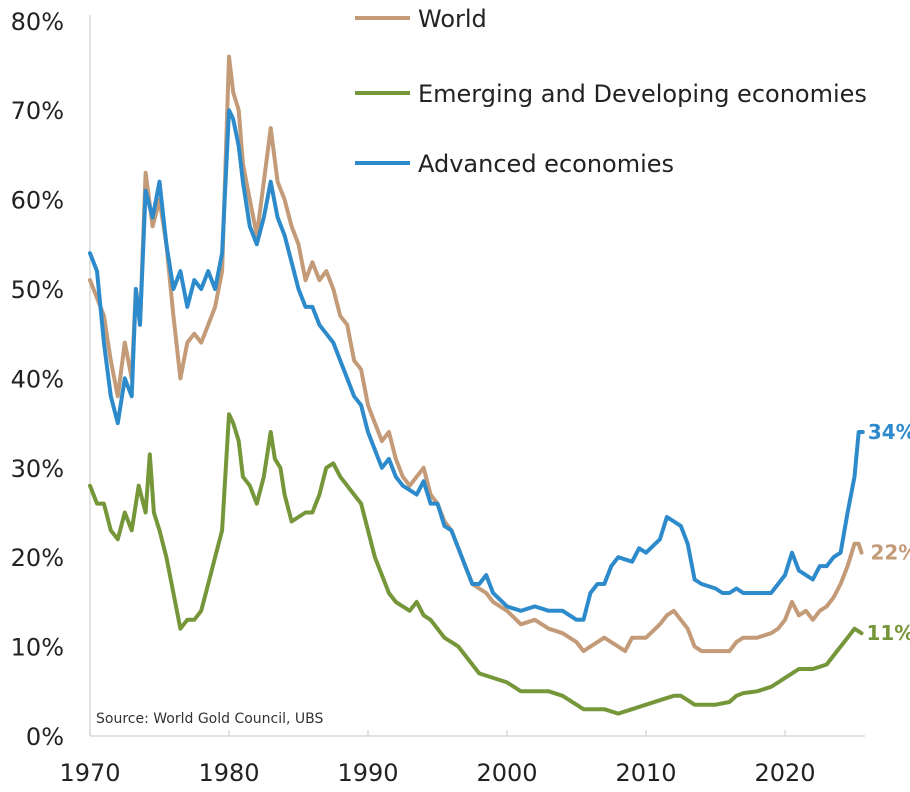  What do you see at coordinates (889, 432) in the screenshot?
I see `end-value-label: 34%` at bounding box center [889, 432].